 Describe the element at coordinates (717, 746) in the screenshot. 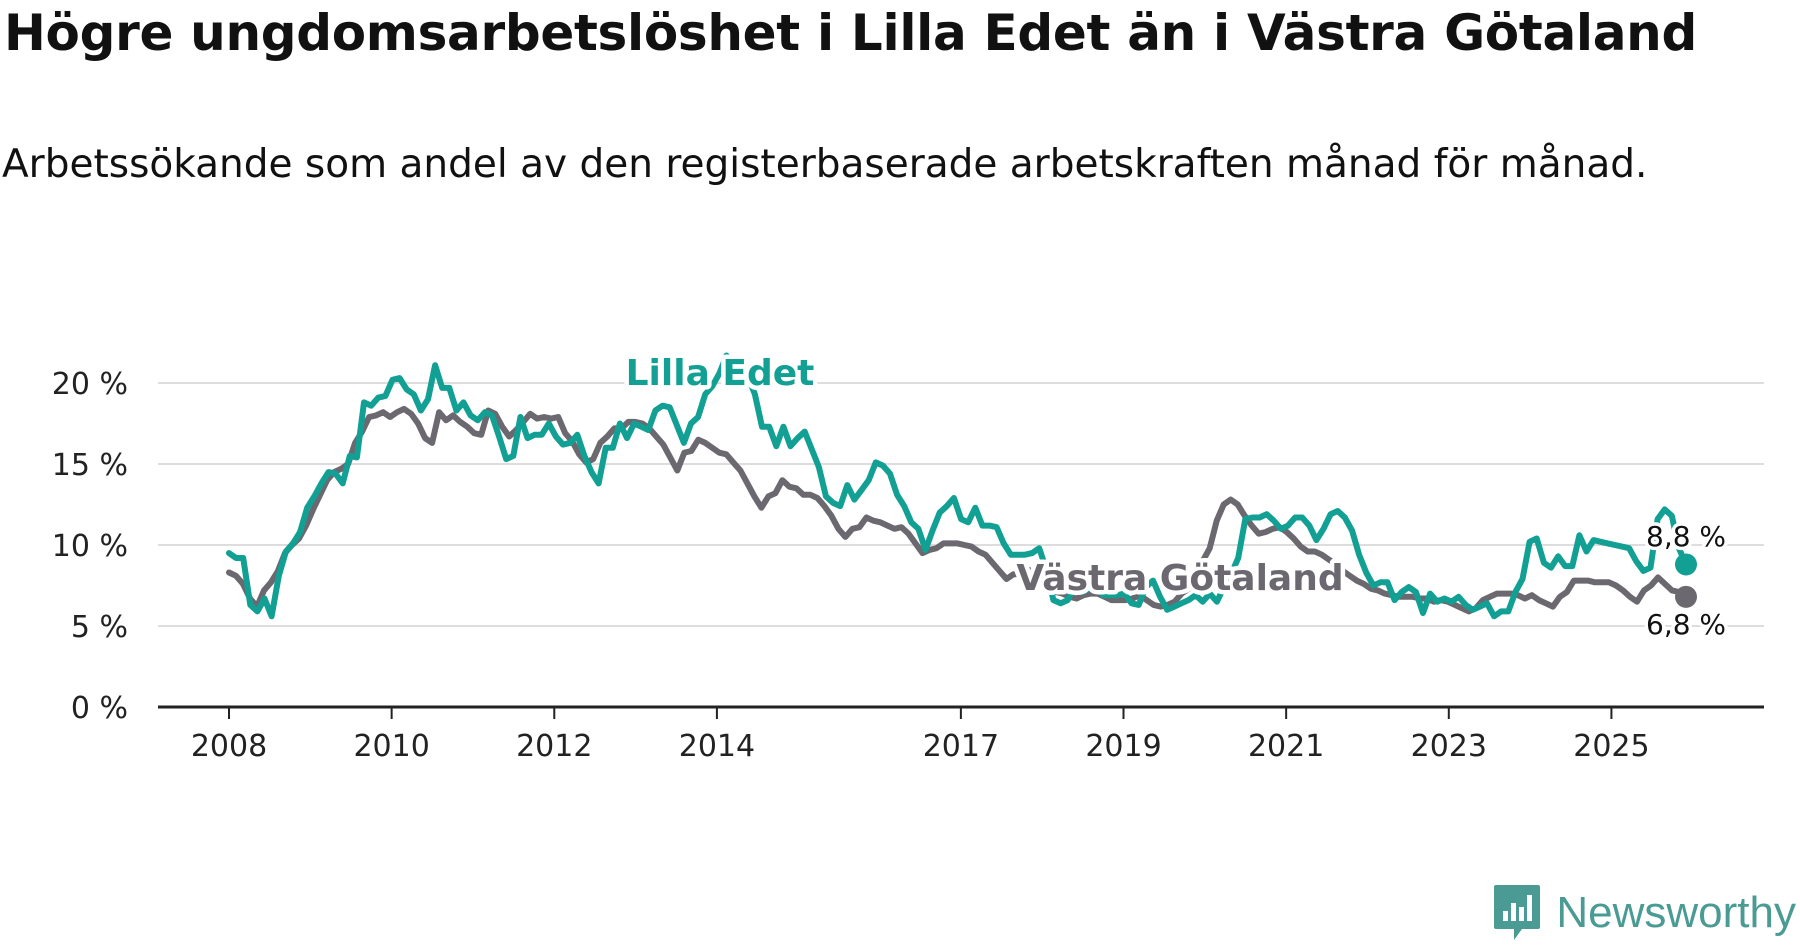

I see `x-tick-label: 2014` at that location.